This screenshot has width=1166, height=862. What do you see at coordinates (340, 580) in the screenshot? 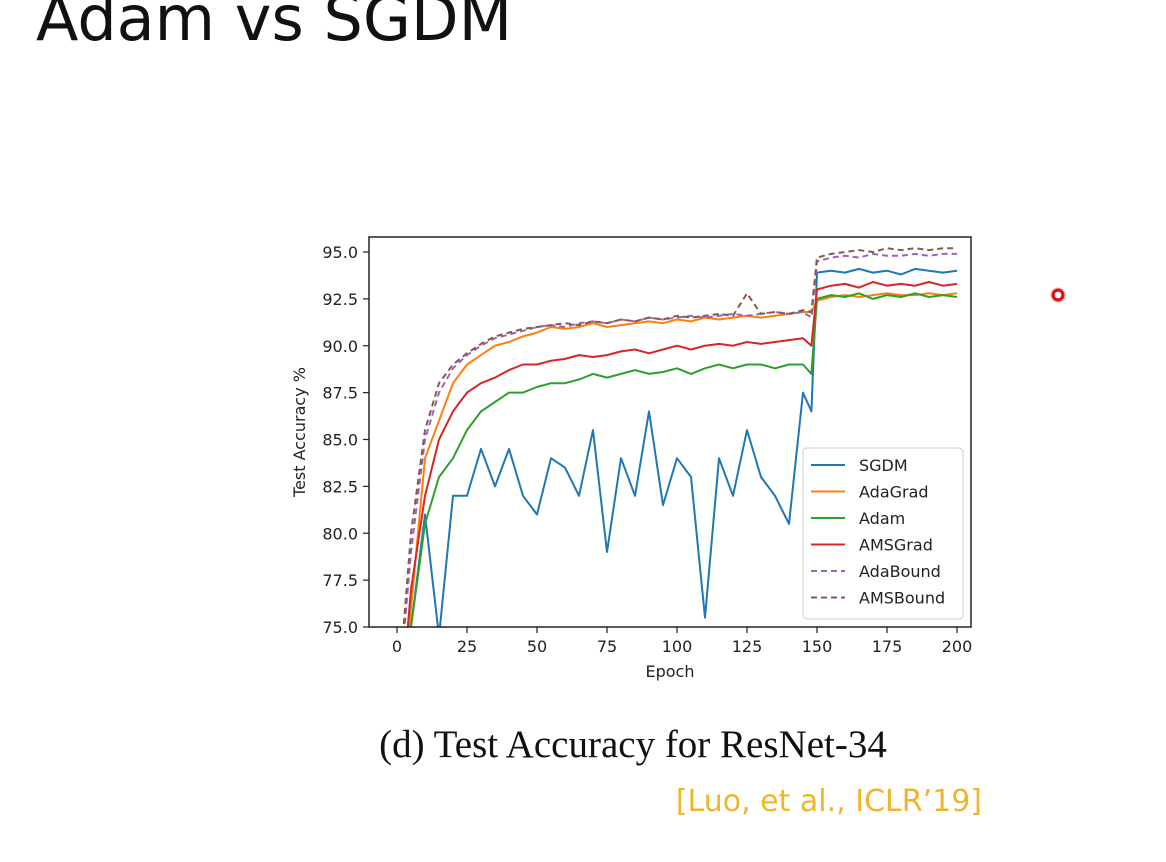
I see `y-tick-label: 77.5` at bounding box center [340, 580].